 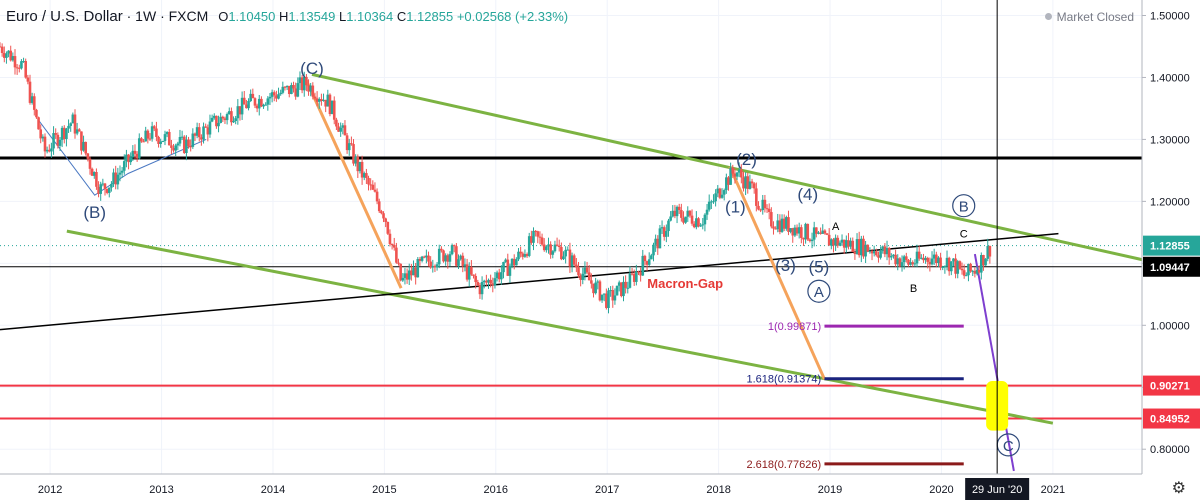 I want to click on price-label-text: 1.12855, so click(x=1170, y=247).